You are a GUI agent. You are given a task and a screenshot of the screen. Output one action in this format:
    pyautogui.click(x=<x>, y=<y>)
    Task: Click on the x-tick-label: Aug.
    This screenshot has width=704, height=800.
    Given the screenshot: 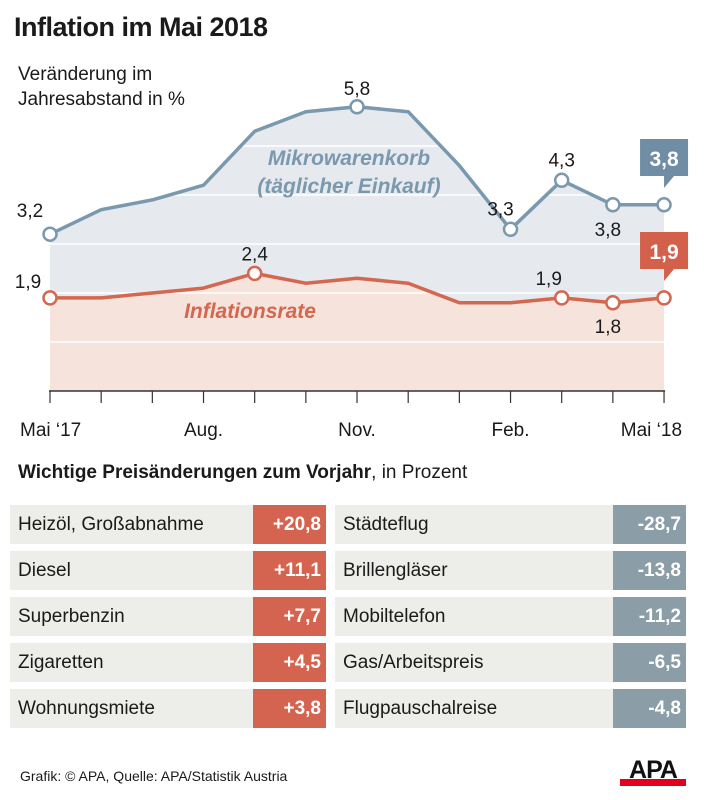 What is the action you would take?
    pyautogui.click(x=203, y=430)
    